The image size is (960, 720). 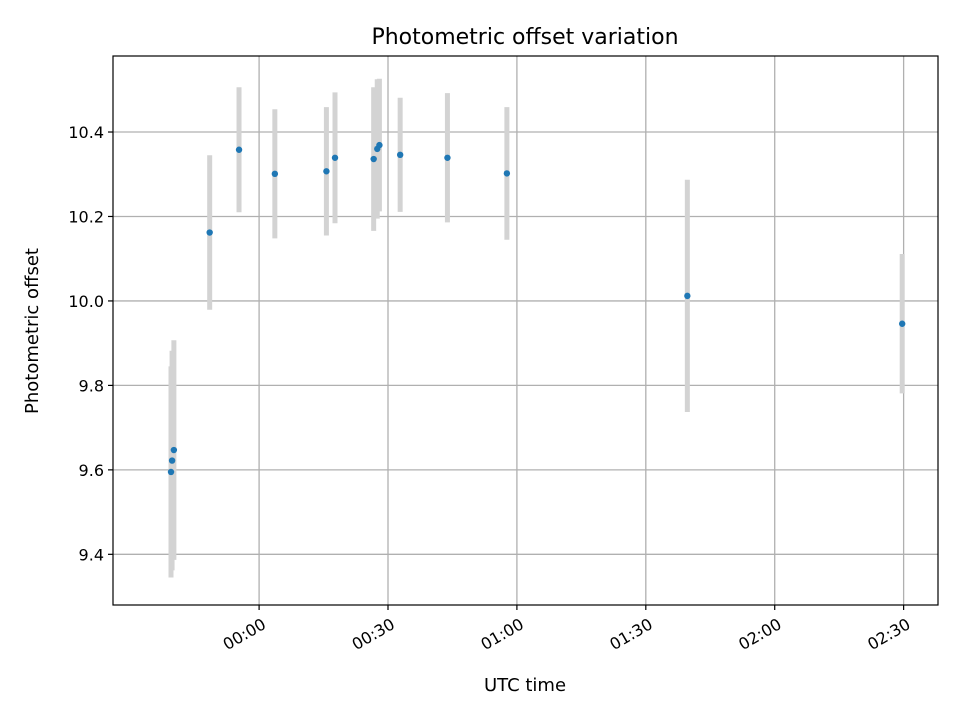 I want to click on x-tick-label: 00:00, so click(x=244, y=634).